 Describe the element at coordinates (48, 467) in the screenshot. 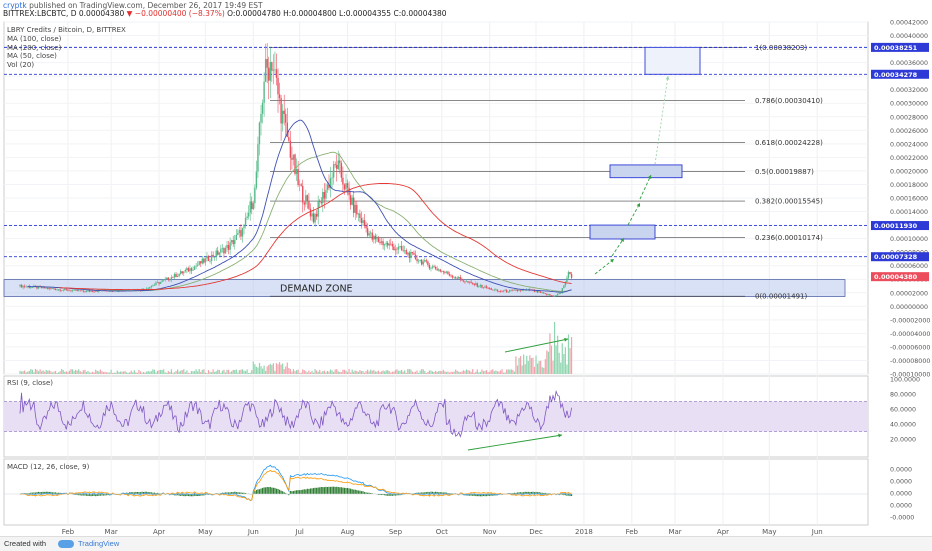

I see `legend-macd: MACD (12, 26, close, 9)` at that location.